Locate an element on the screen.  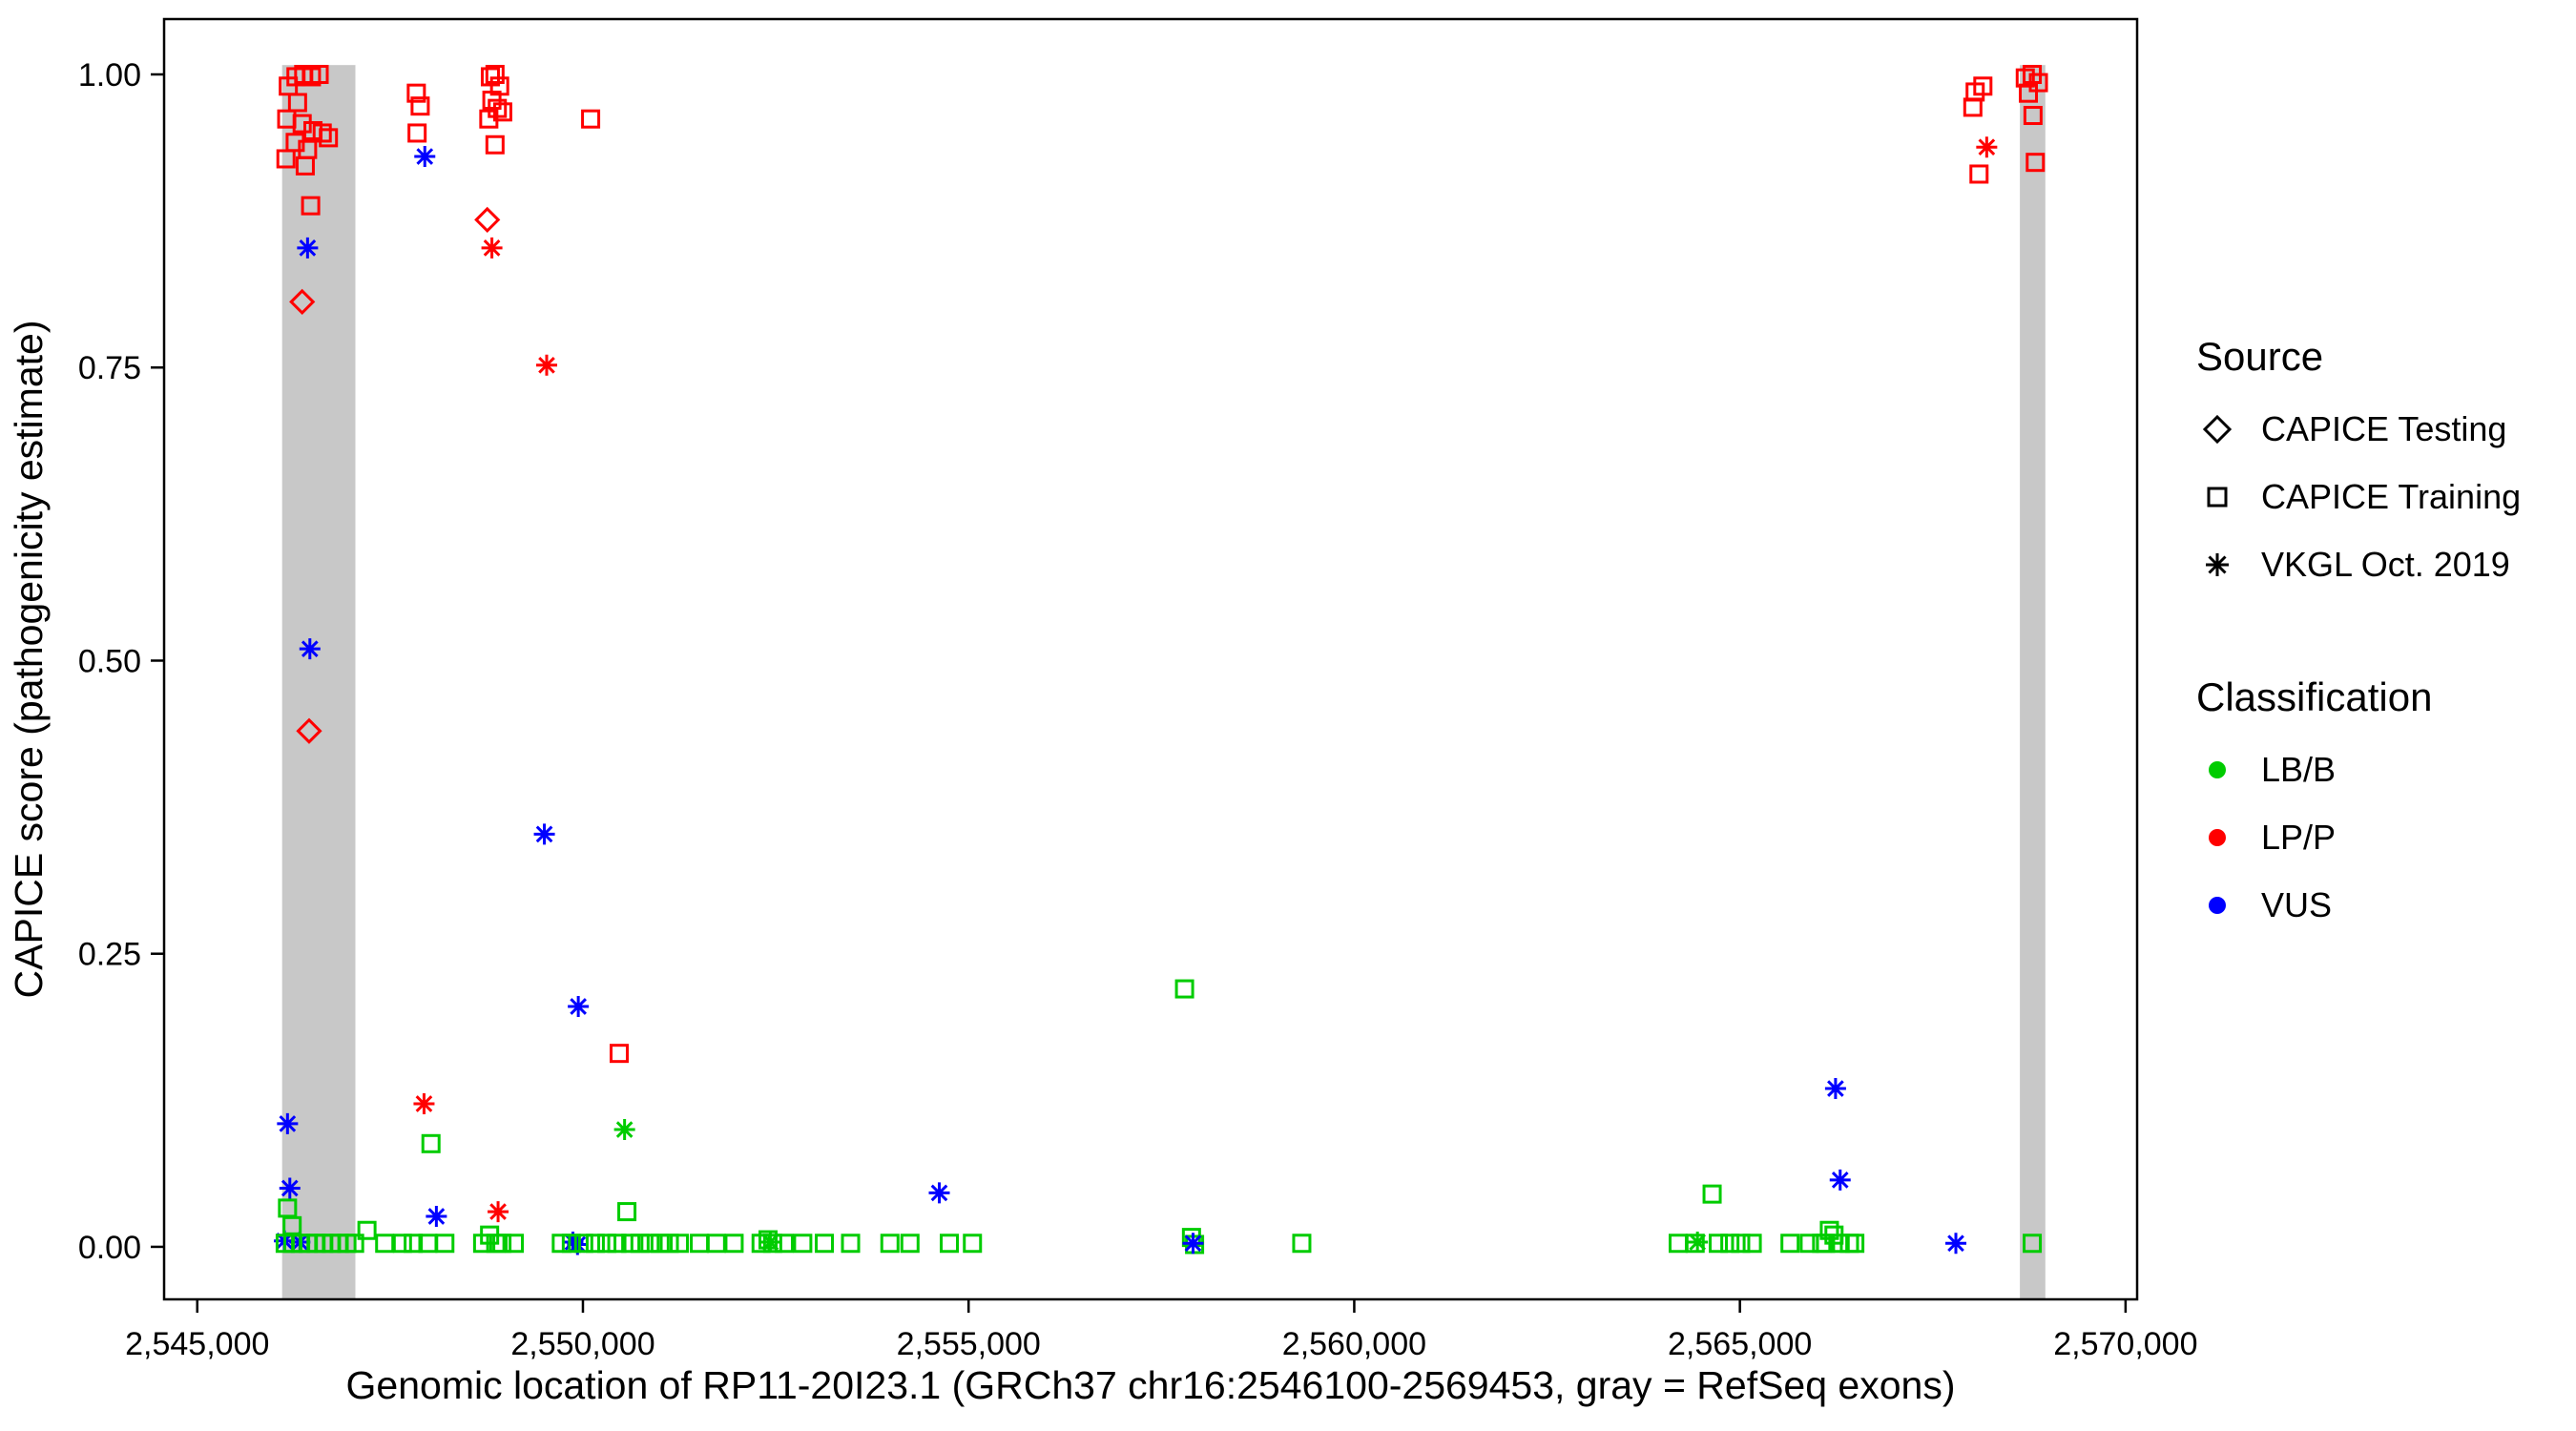
legend-item-capice-testing: CAPICE Testing is located at coordinates (2358, 429).